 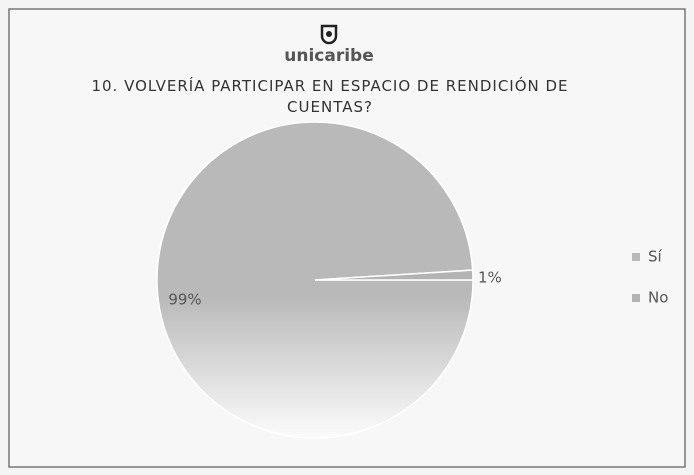 What do you see at coordinates (329, 56) in the screenshot?
I see `logo-text: unicaribe` at bounding box center [329, 56].